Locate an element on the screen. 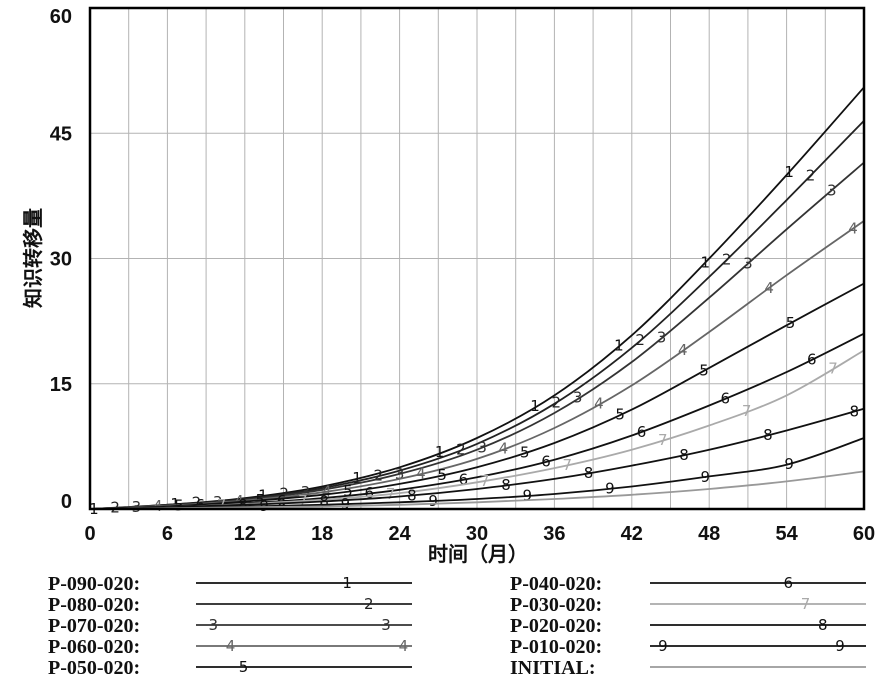 Image resolution: width=886 pixels, height=685 pixels. y-tick-label: 15 is located at coordinates (61, 385).